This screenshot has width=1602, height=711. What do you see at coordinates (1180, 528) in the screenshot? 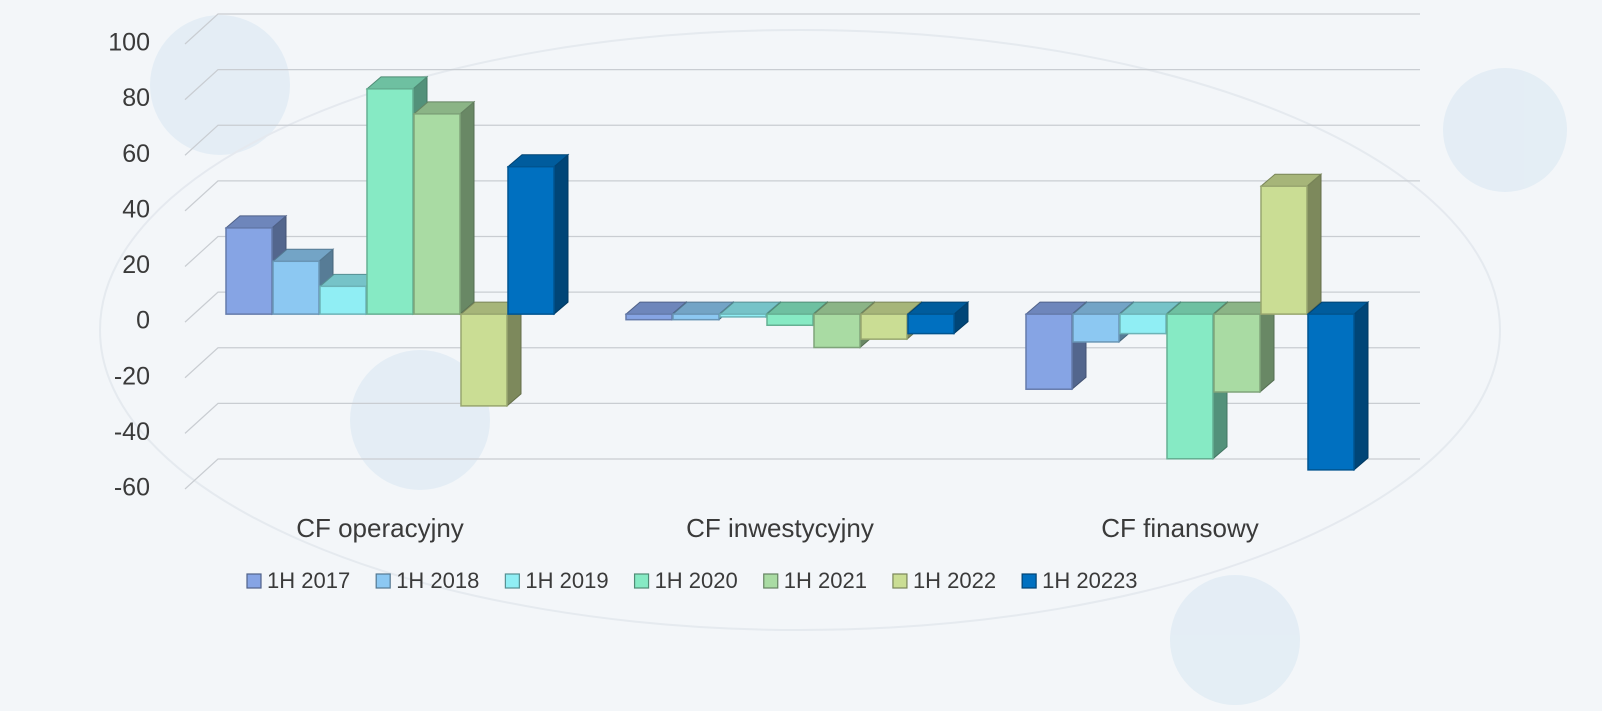
I see `x-tick-label: CF finansowy` at bounding box center [1180, 528].